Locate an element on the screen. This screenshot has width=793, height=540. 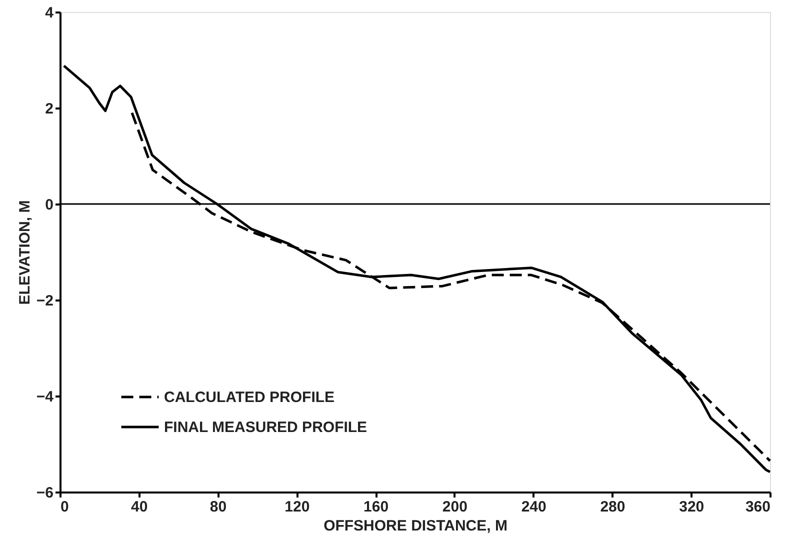
y-tick-label: 4 is located at coordinates (49, 13).